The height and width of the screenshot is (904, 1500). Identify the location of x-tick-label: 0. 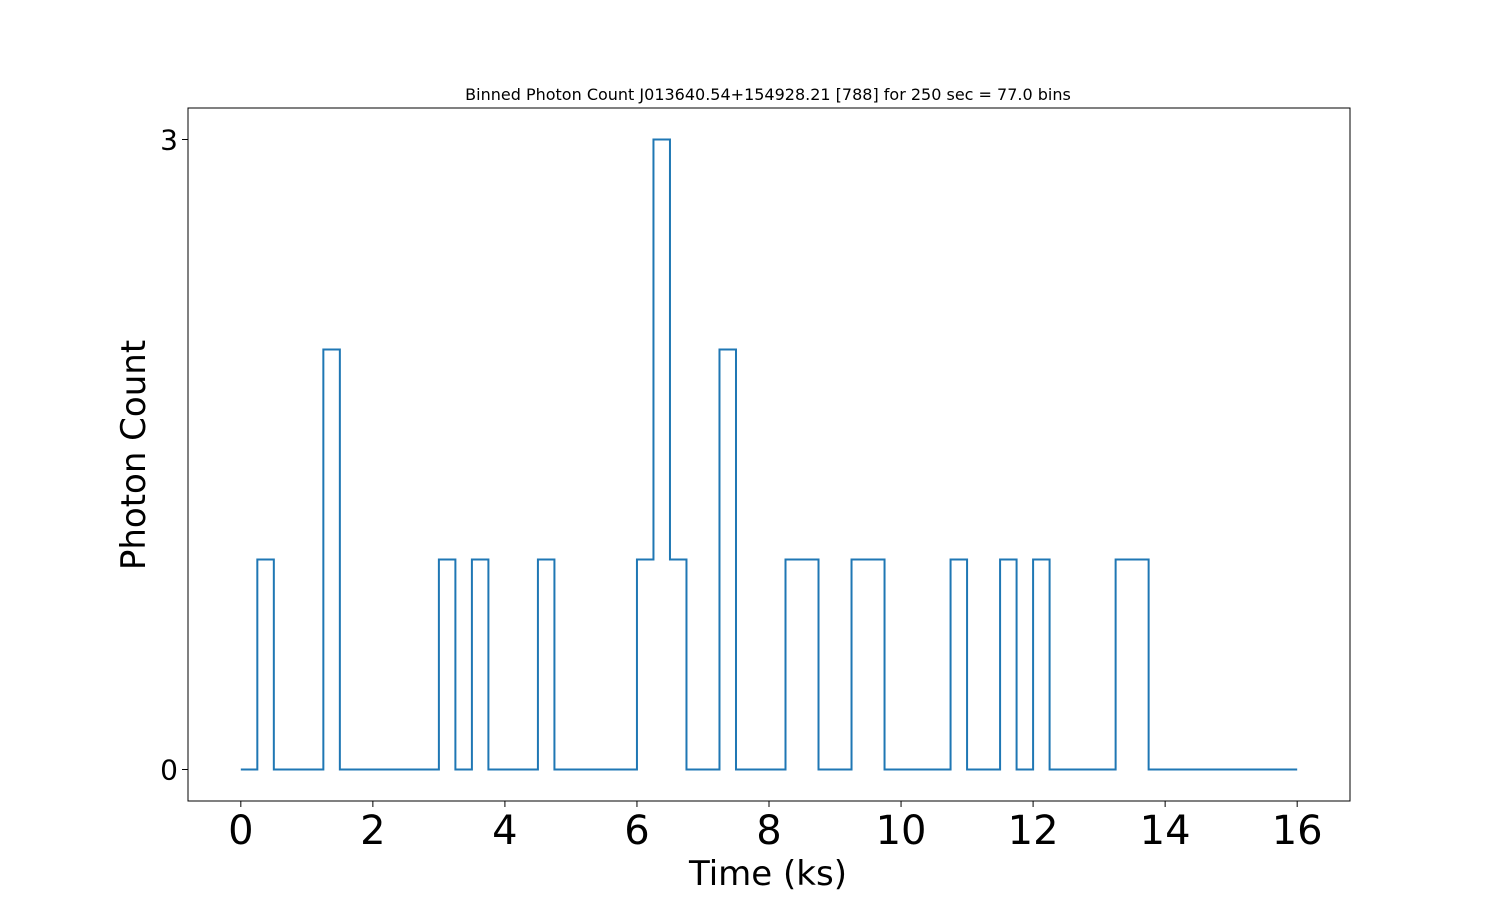
(240, 831).